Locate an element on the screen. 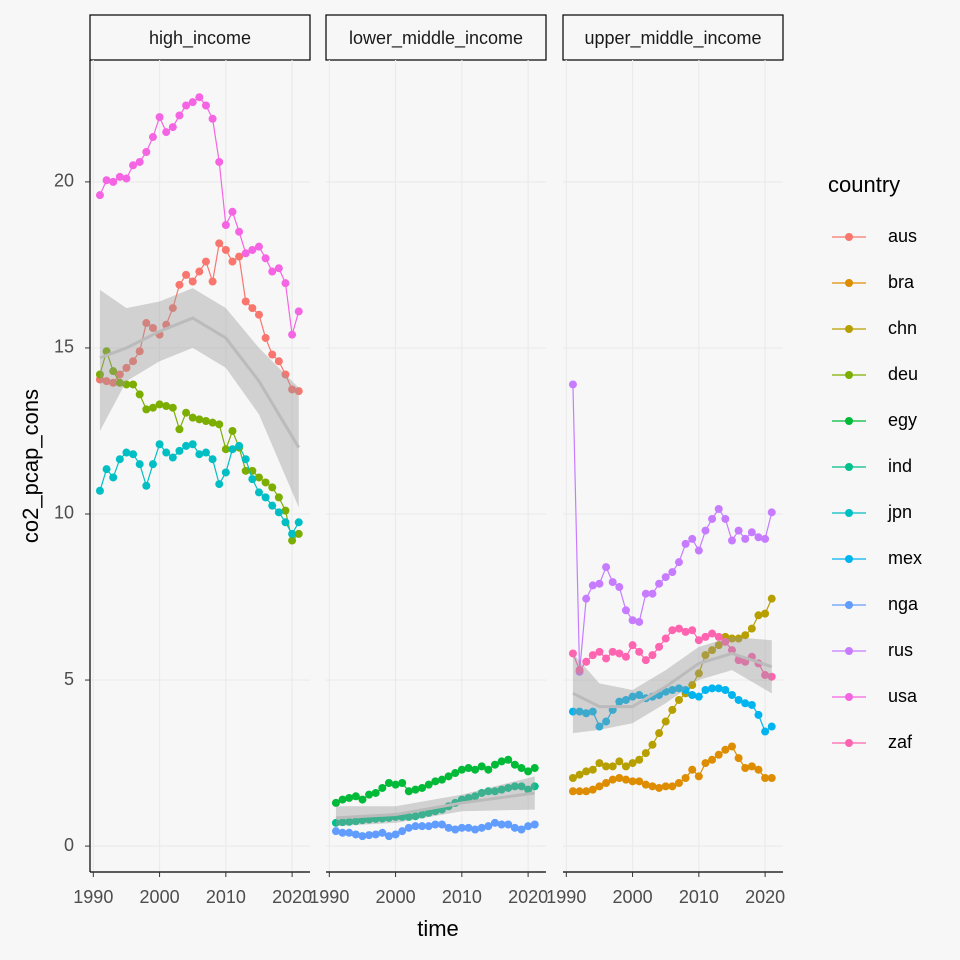  smooth-line is located at coordinates (672, 680).